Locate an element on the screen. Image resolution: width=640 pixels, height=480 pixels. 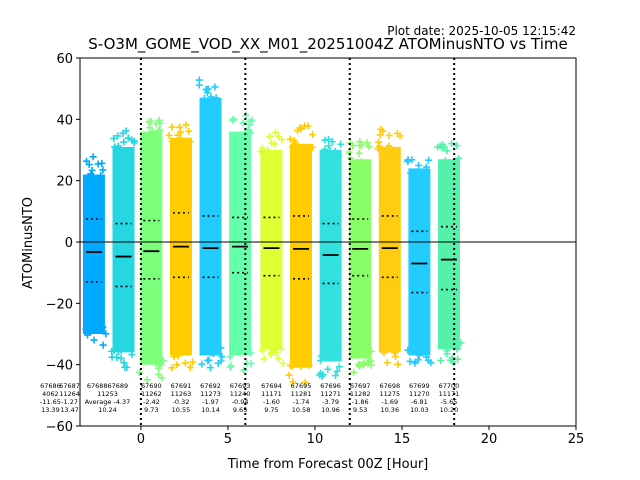
orbit-stat-text: 9.73 is located at coordinates (151, 410).